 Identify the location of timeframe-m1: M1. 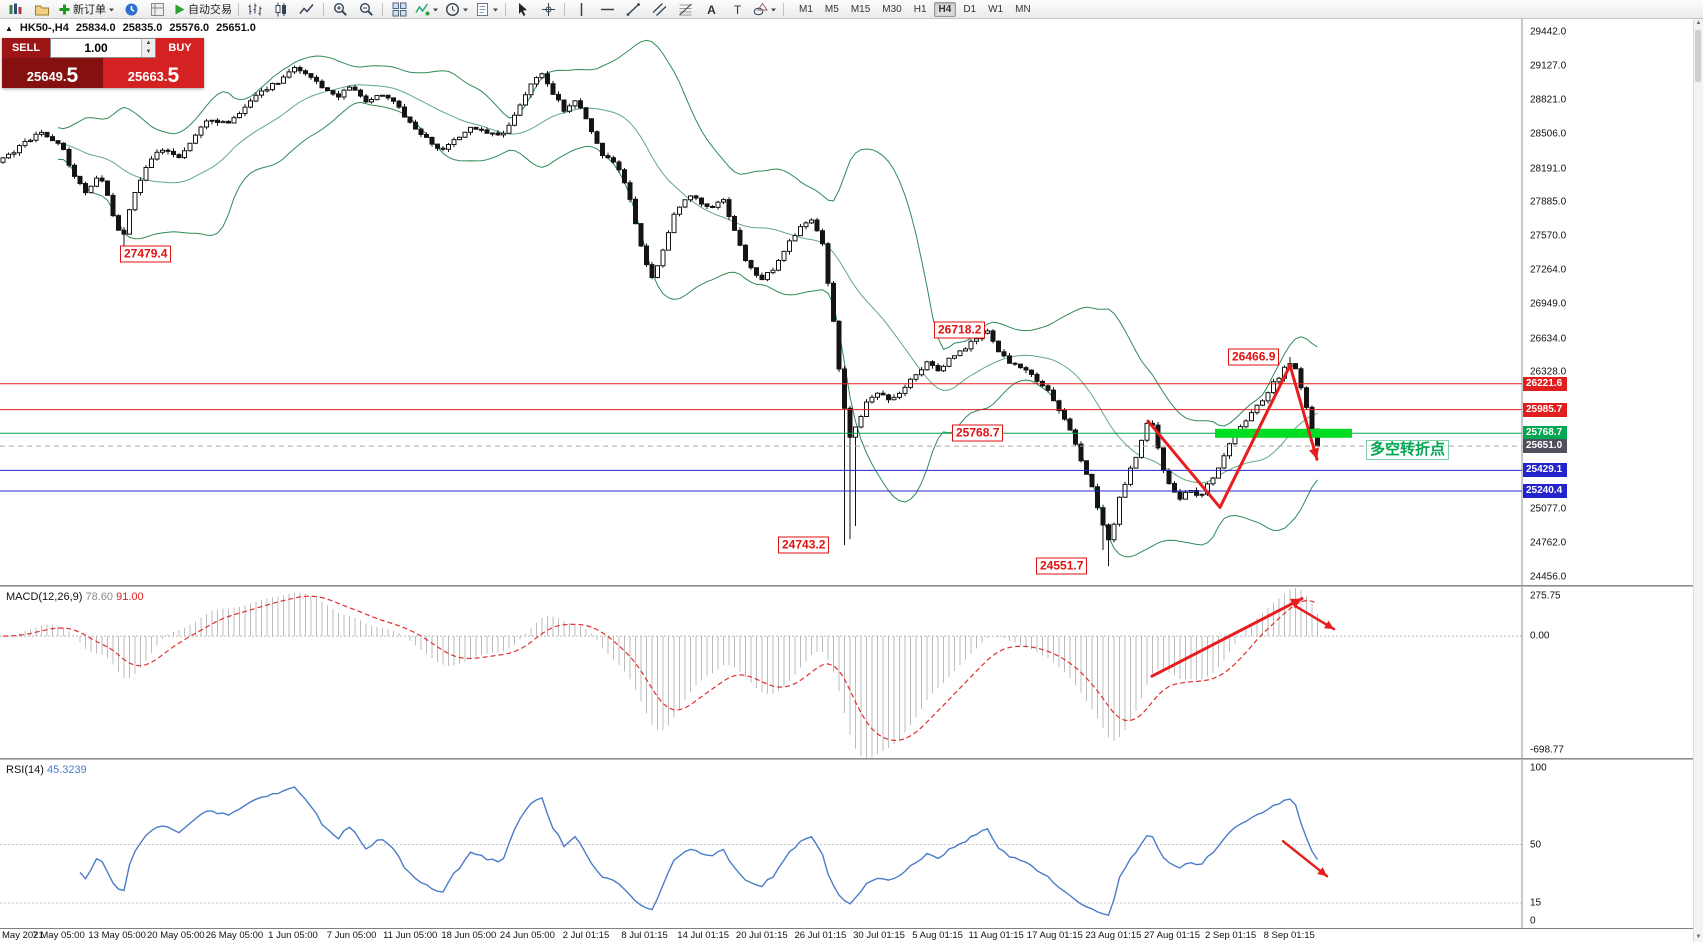
(806, 9).